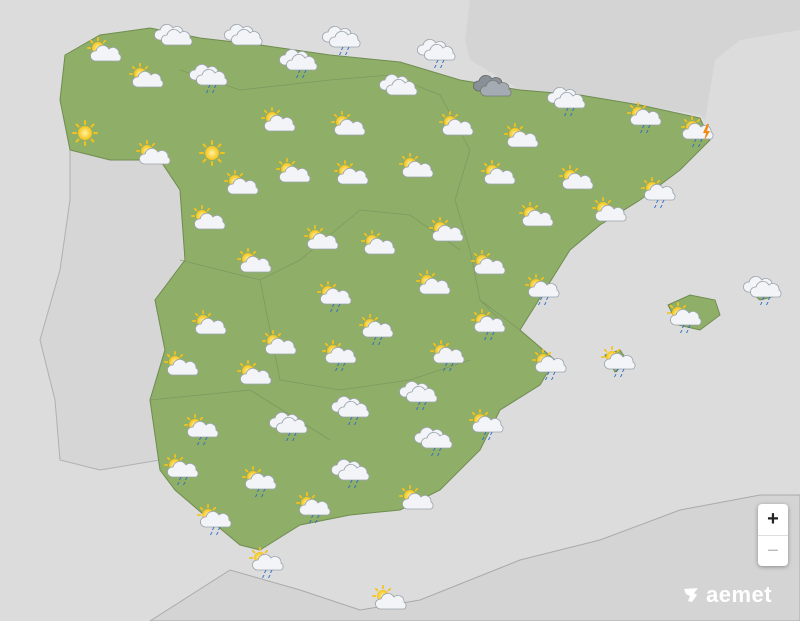 This screenshot has height=621, width=800. Describe the element at coordinates (773, 550) in the screenshot. I see `zoom-out-button: −` at that location.